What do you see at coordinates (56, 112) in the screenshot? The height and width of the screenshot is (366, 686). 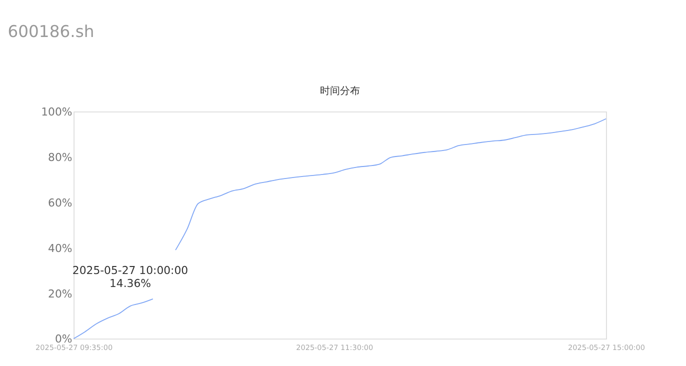 I see `y-tick-label: 100%` at bounding box center [56, 112].